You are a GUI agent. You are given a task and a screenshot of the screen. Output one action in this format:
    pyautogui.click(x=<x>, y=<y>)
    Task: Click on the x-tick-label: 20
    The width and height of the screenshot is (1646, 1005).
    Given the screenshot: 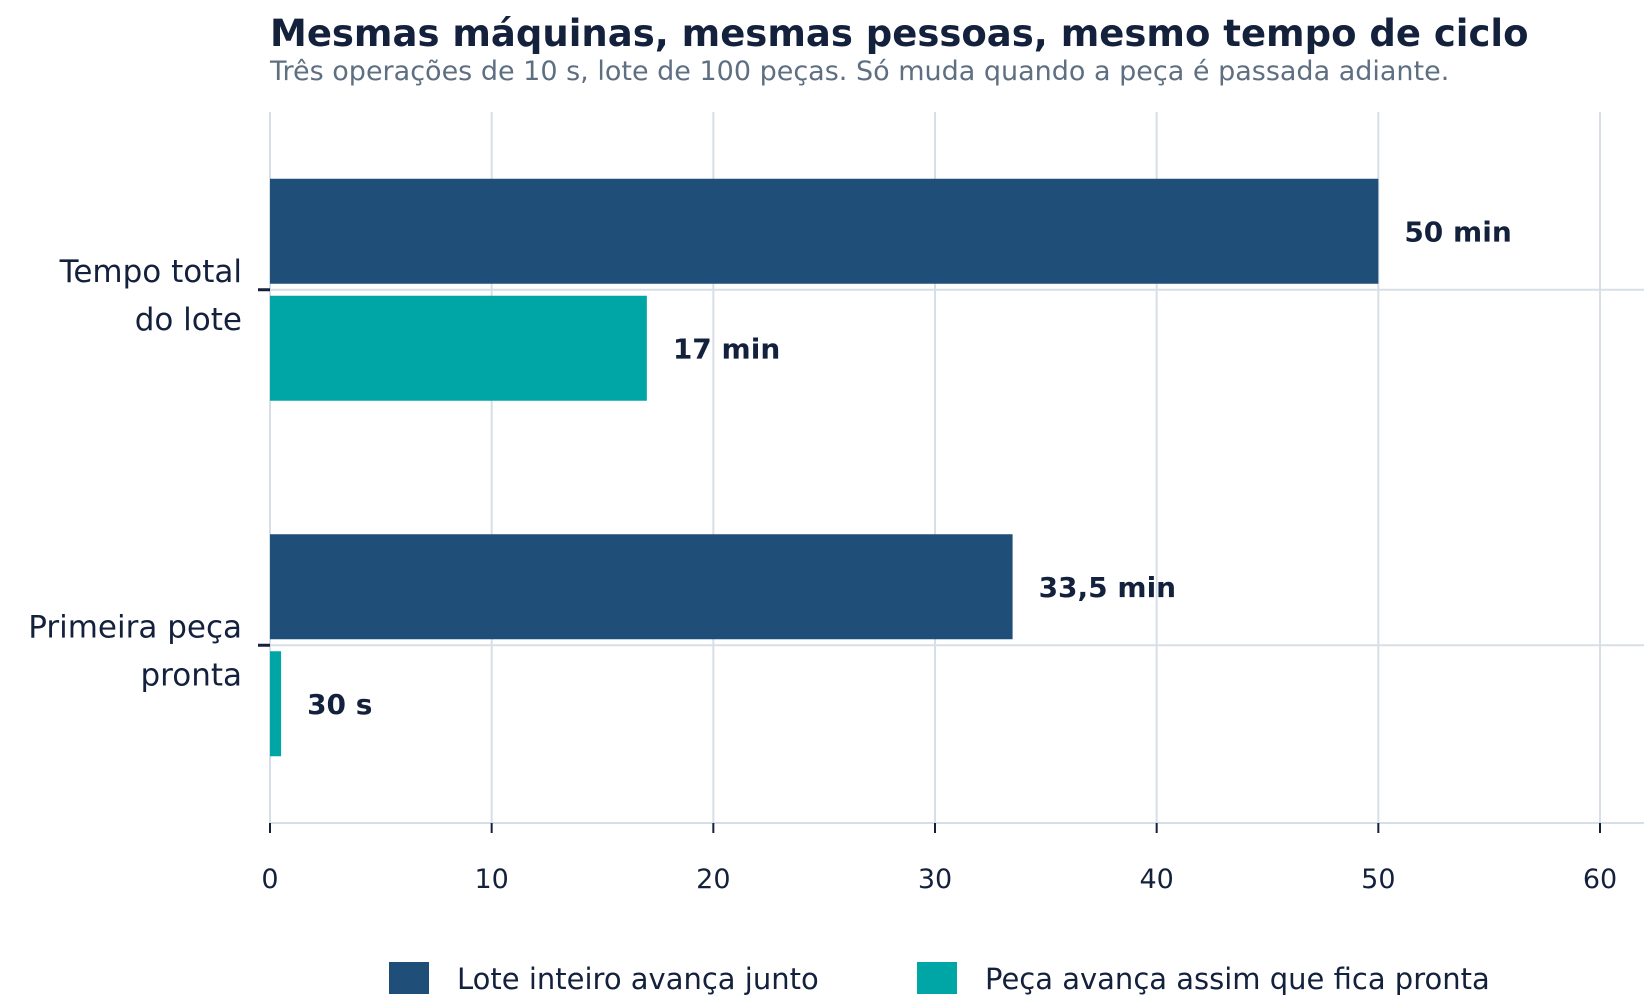 What is the action you would take?
    pyautogui.click(x=713, y=879)
    